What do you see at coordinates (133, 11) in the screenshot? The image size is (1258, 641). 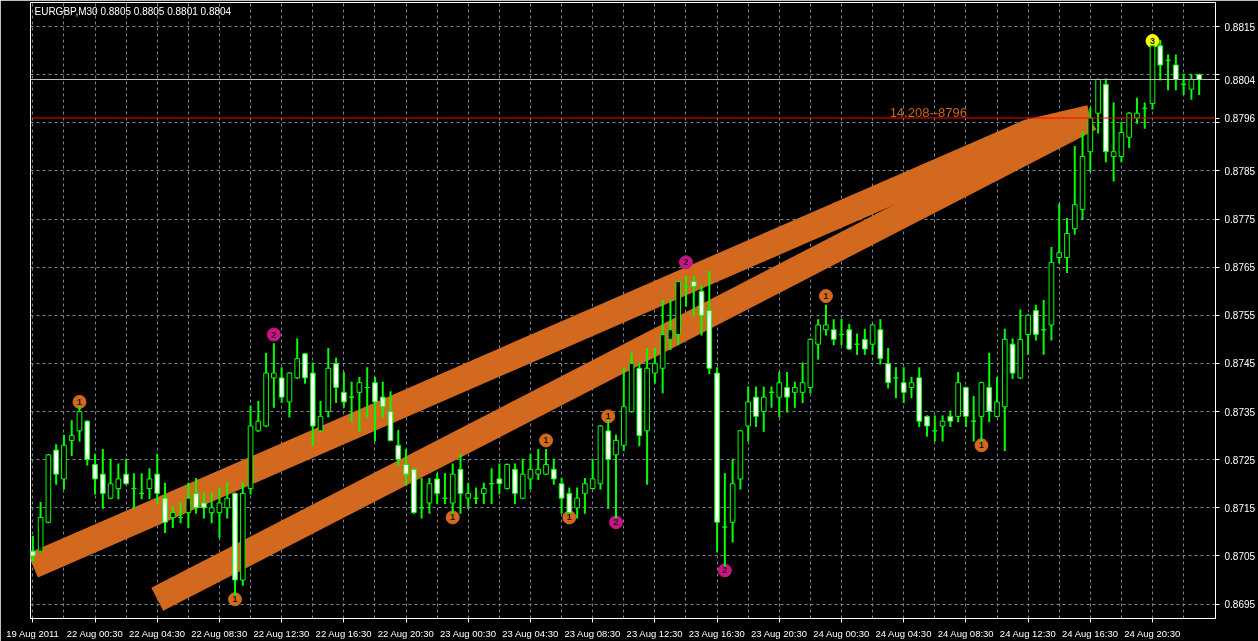 I see `chart-title: EURGBP,M30 0.8805 0.8805 0.8801 0.8804` at bounding box center [133, 11].